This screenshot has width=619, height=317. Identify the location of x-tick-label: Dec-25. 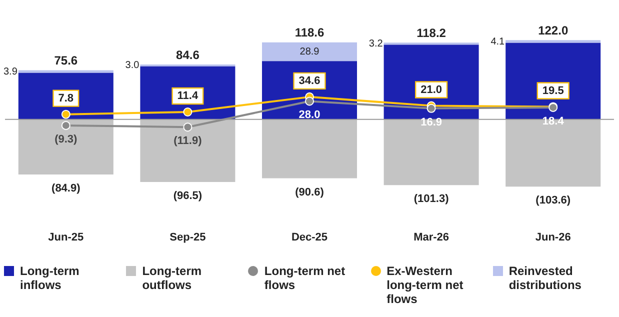
(309, 237).